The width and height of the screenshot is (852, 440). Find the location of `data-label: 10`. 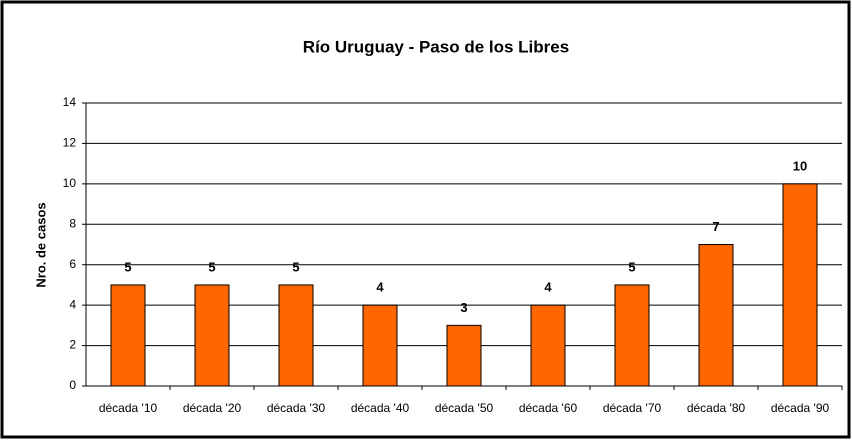

data-label: 10 is located at coordinates (800, 165).